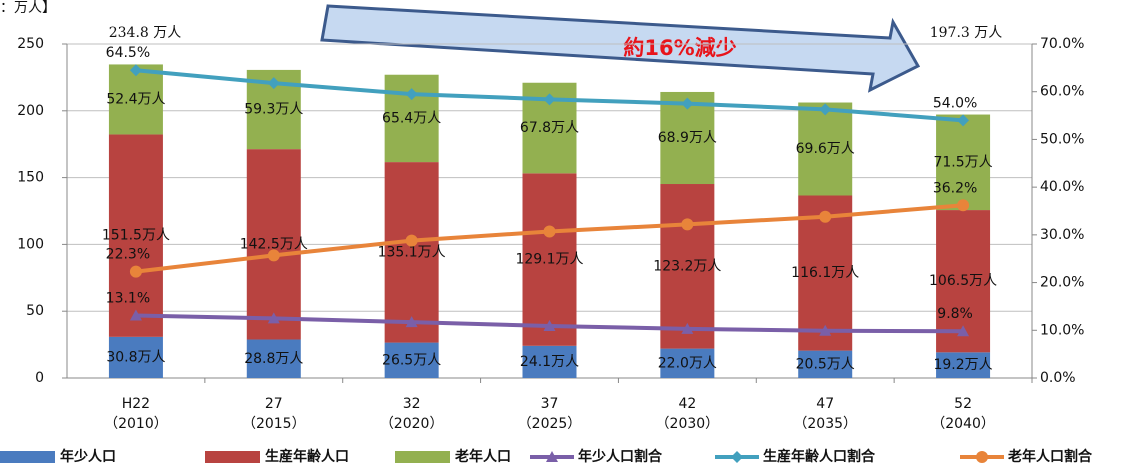 The image size is (1133, 472). Describe the element at coordinates (1062, 235) in the screenshot. I see `y2-tick-label: 30.0%` at that location.